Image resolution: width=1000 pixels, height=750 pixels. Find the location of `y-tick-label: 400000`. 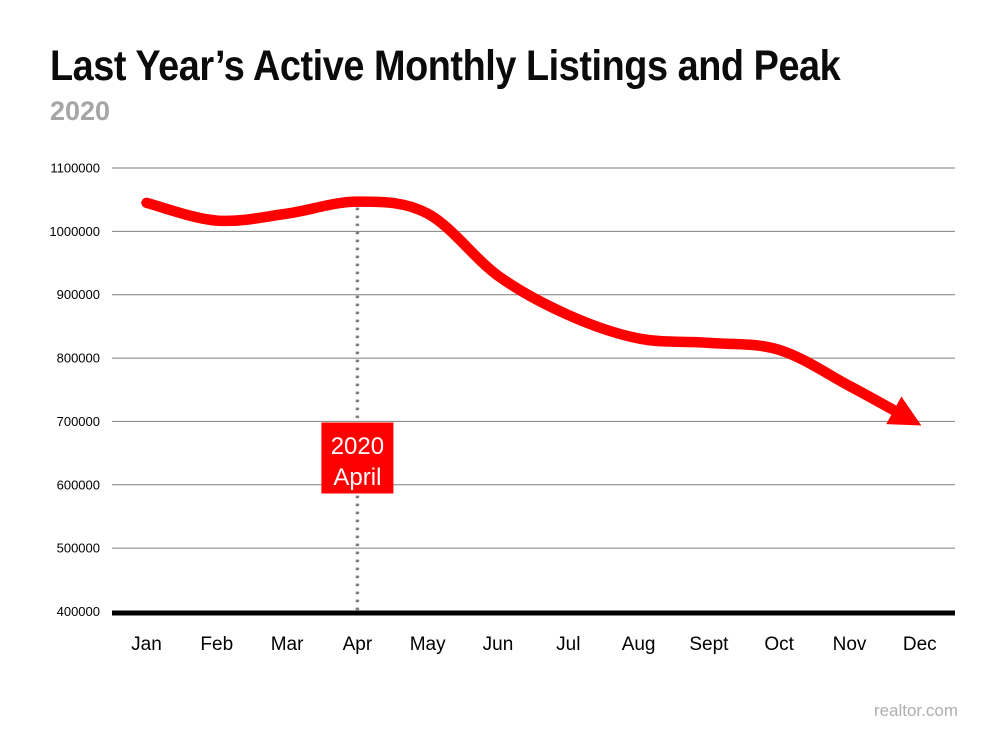

y-tick-label: 400000 is located at coordinates (78, 611).